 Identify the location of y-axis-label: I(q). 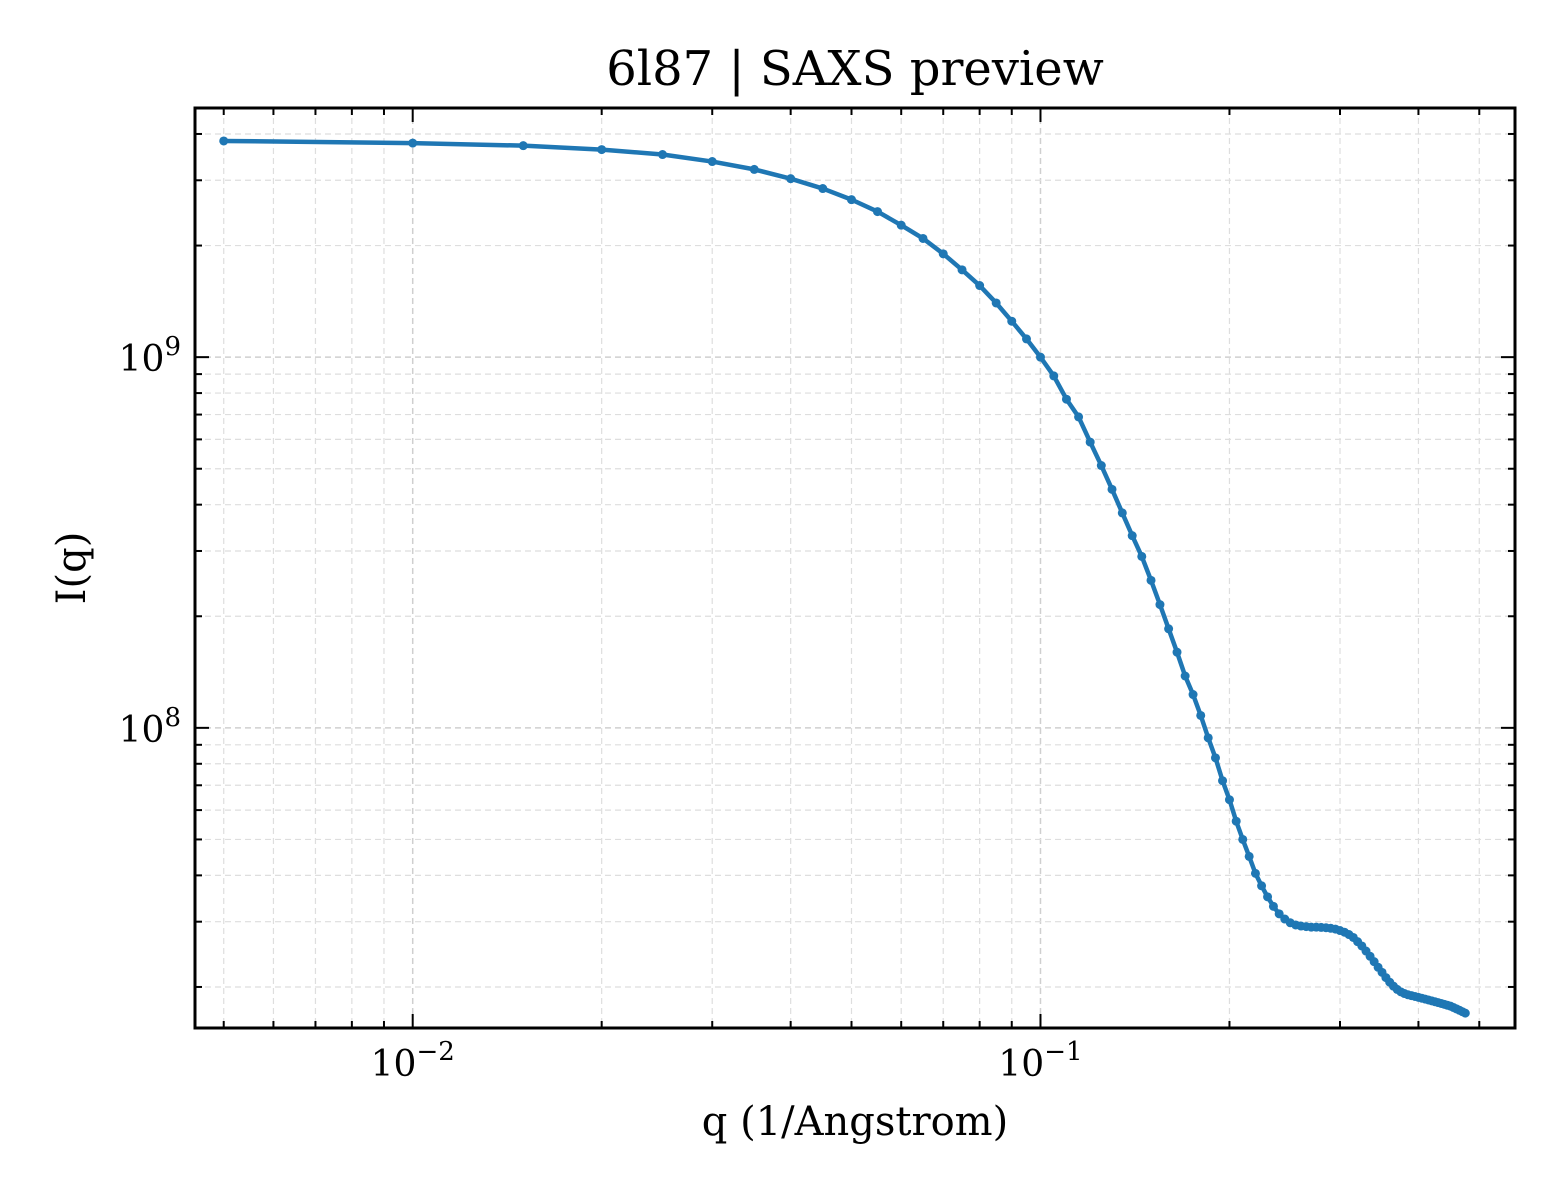
(72, 568).